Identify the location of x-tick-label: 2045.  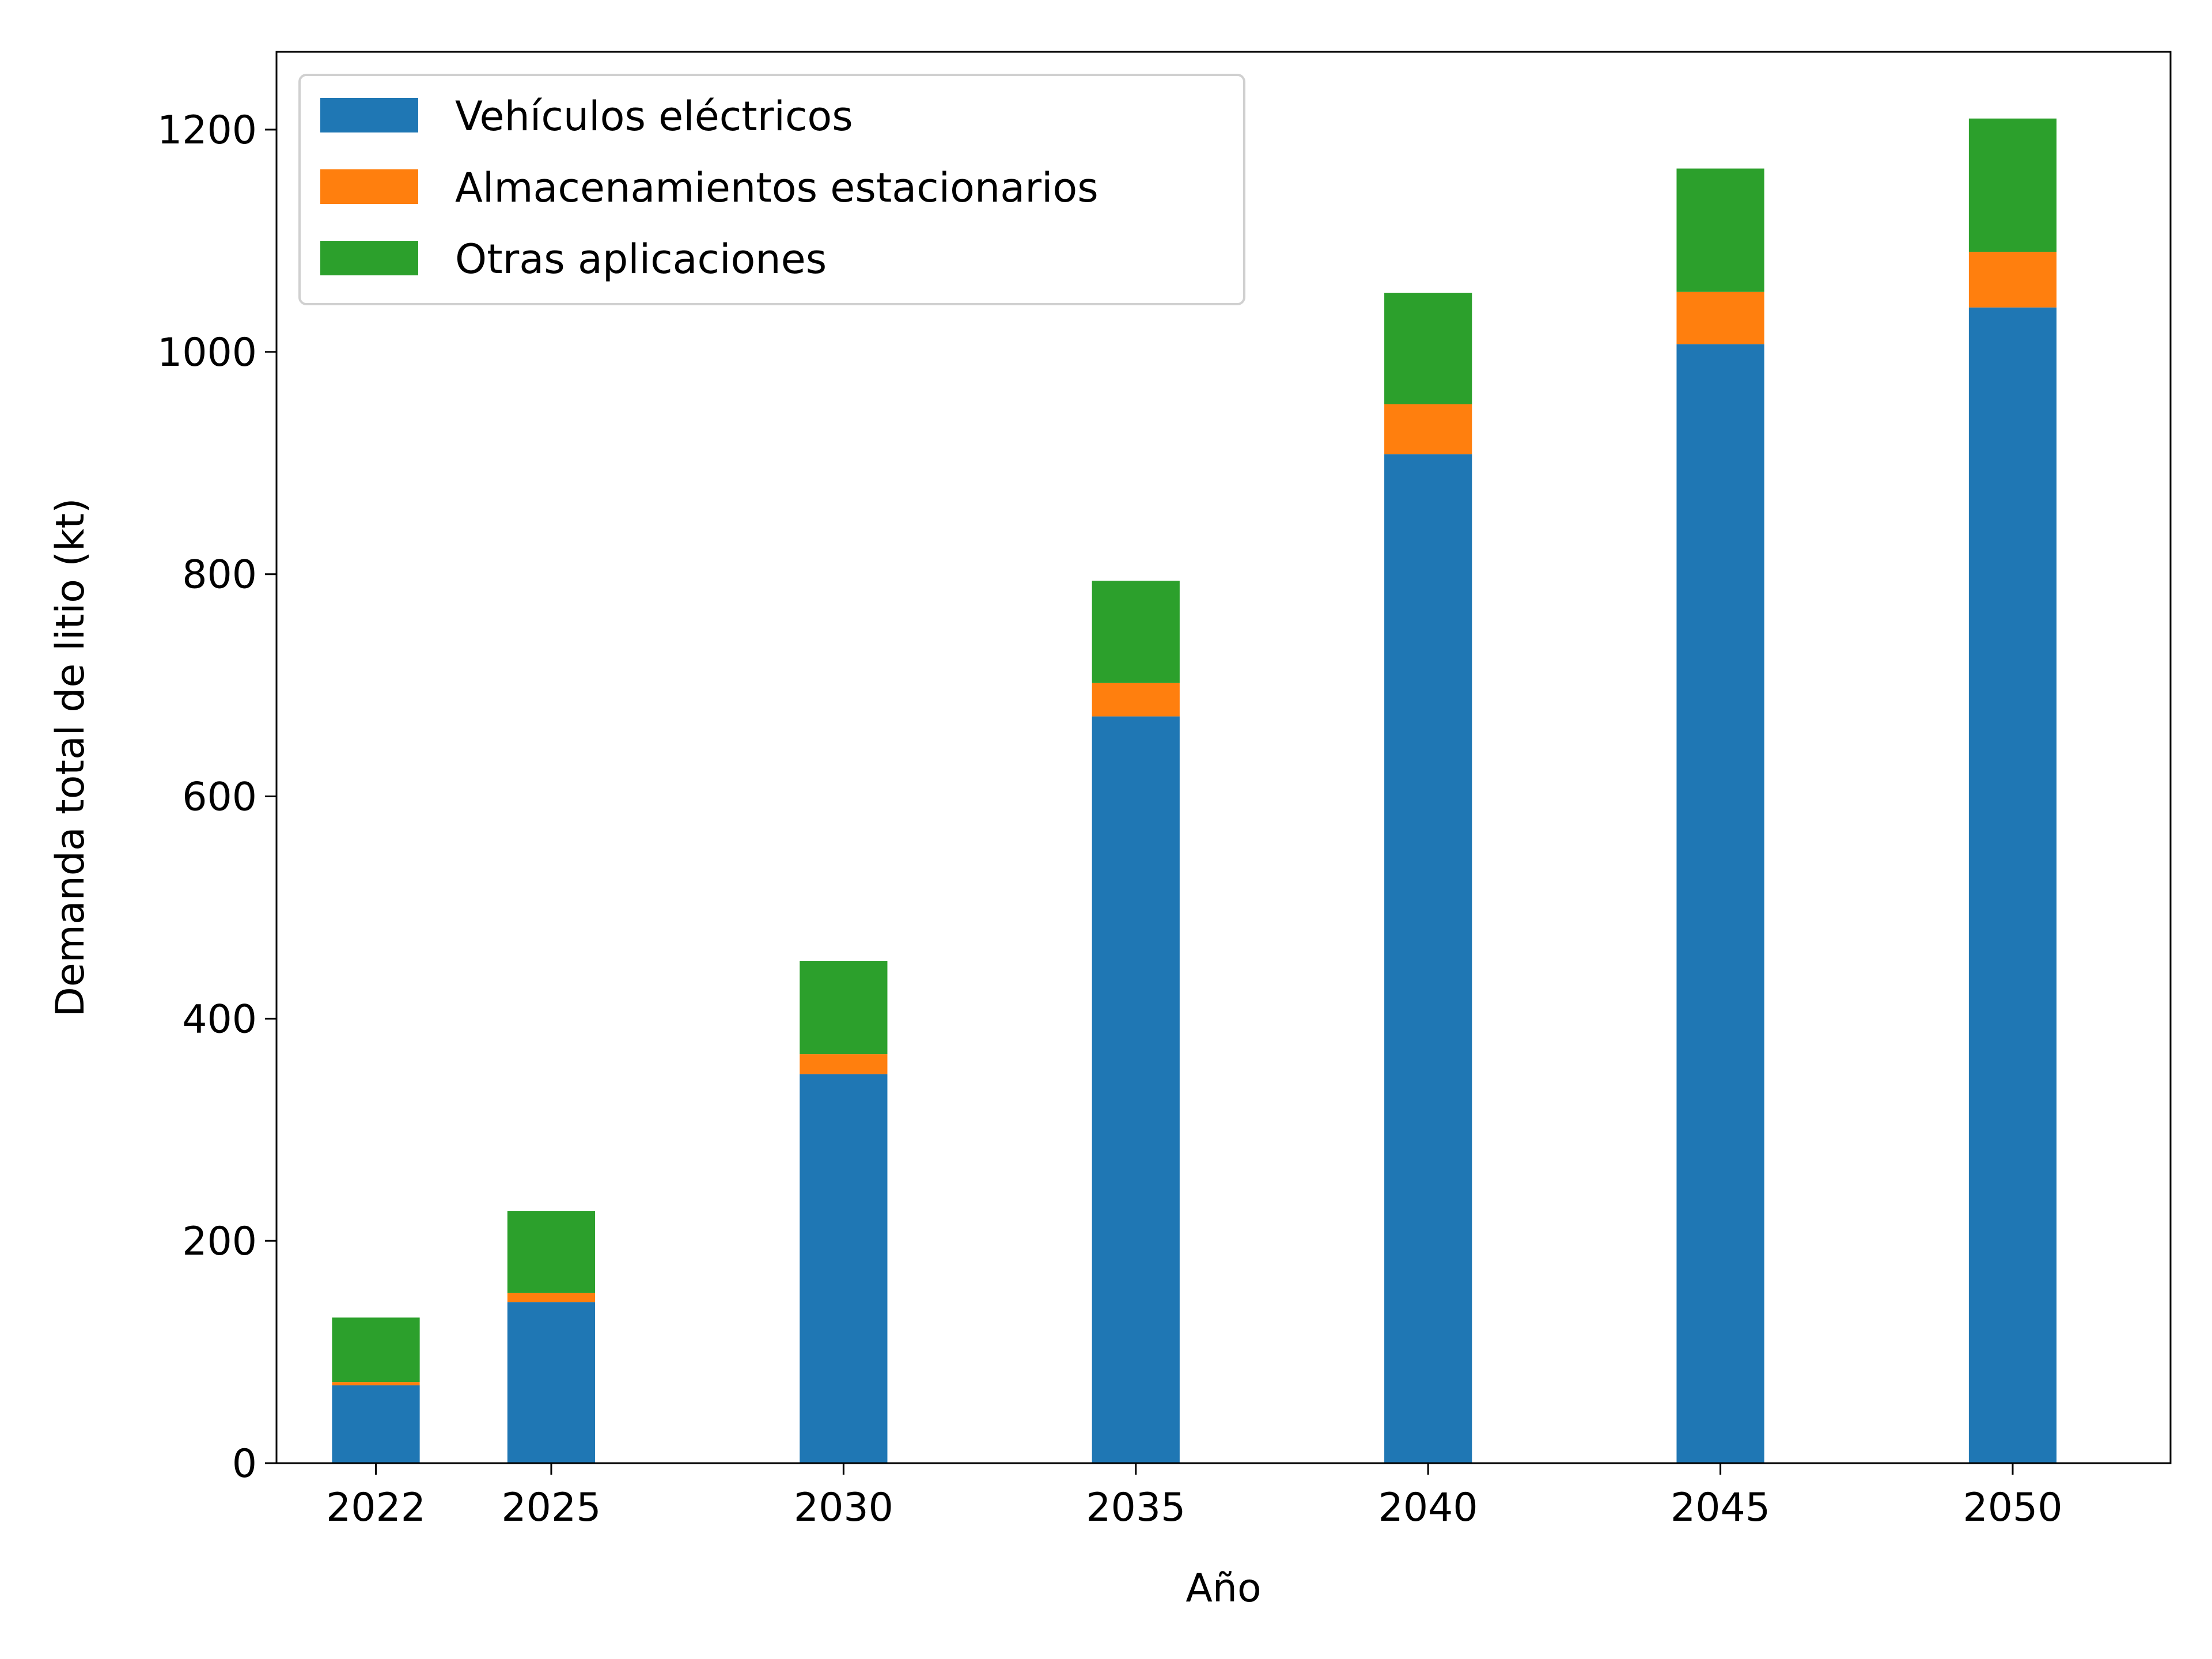
(1720, 1508).